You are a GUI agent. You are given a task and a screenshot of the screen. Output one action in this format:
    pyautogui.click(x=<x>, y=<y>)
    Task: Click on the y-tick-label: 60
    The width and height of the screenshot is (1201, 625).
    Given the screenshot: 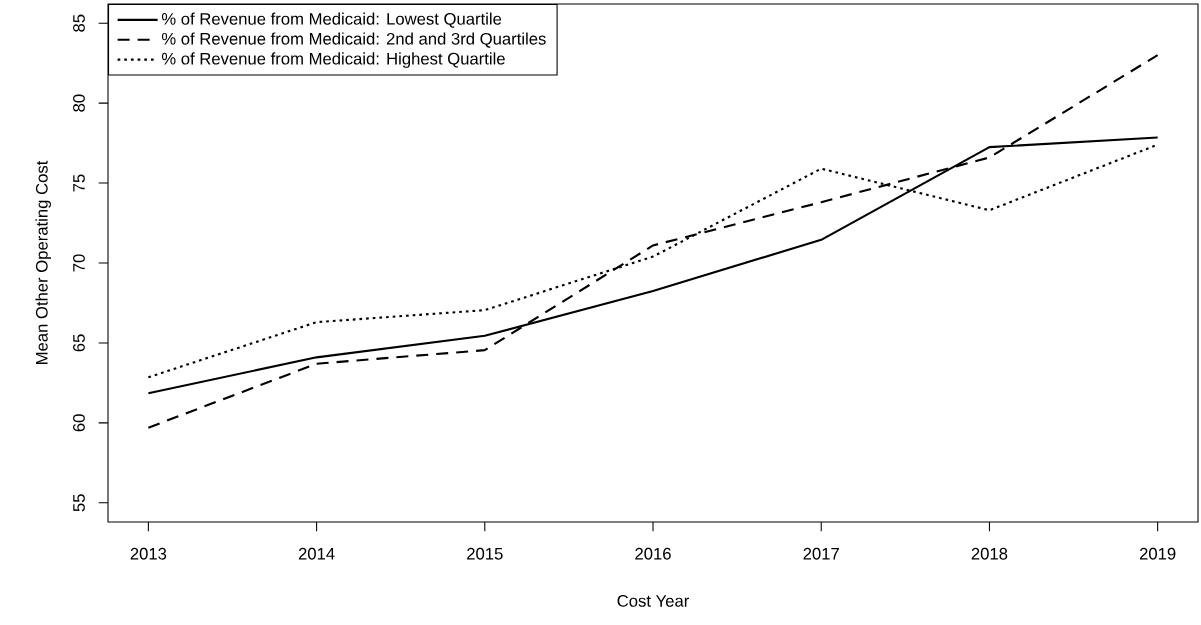 What is the action you would take?
    pyautogui.click(x=79, y=423)
    